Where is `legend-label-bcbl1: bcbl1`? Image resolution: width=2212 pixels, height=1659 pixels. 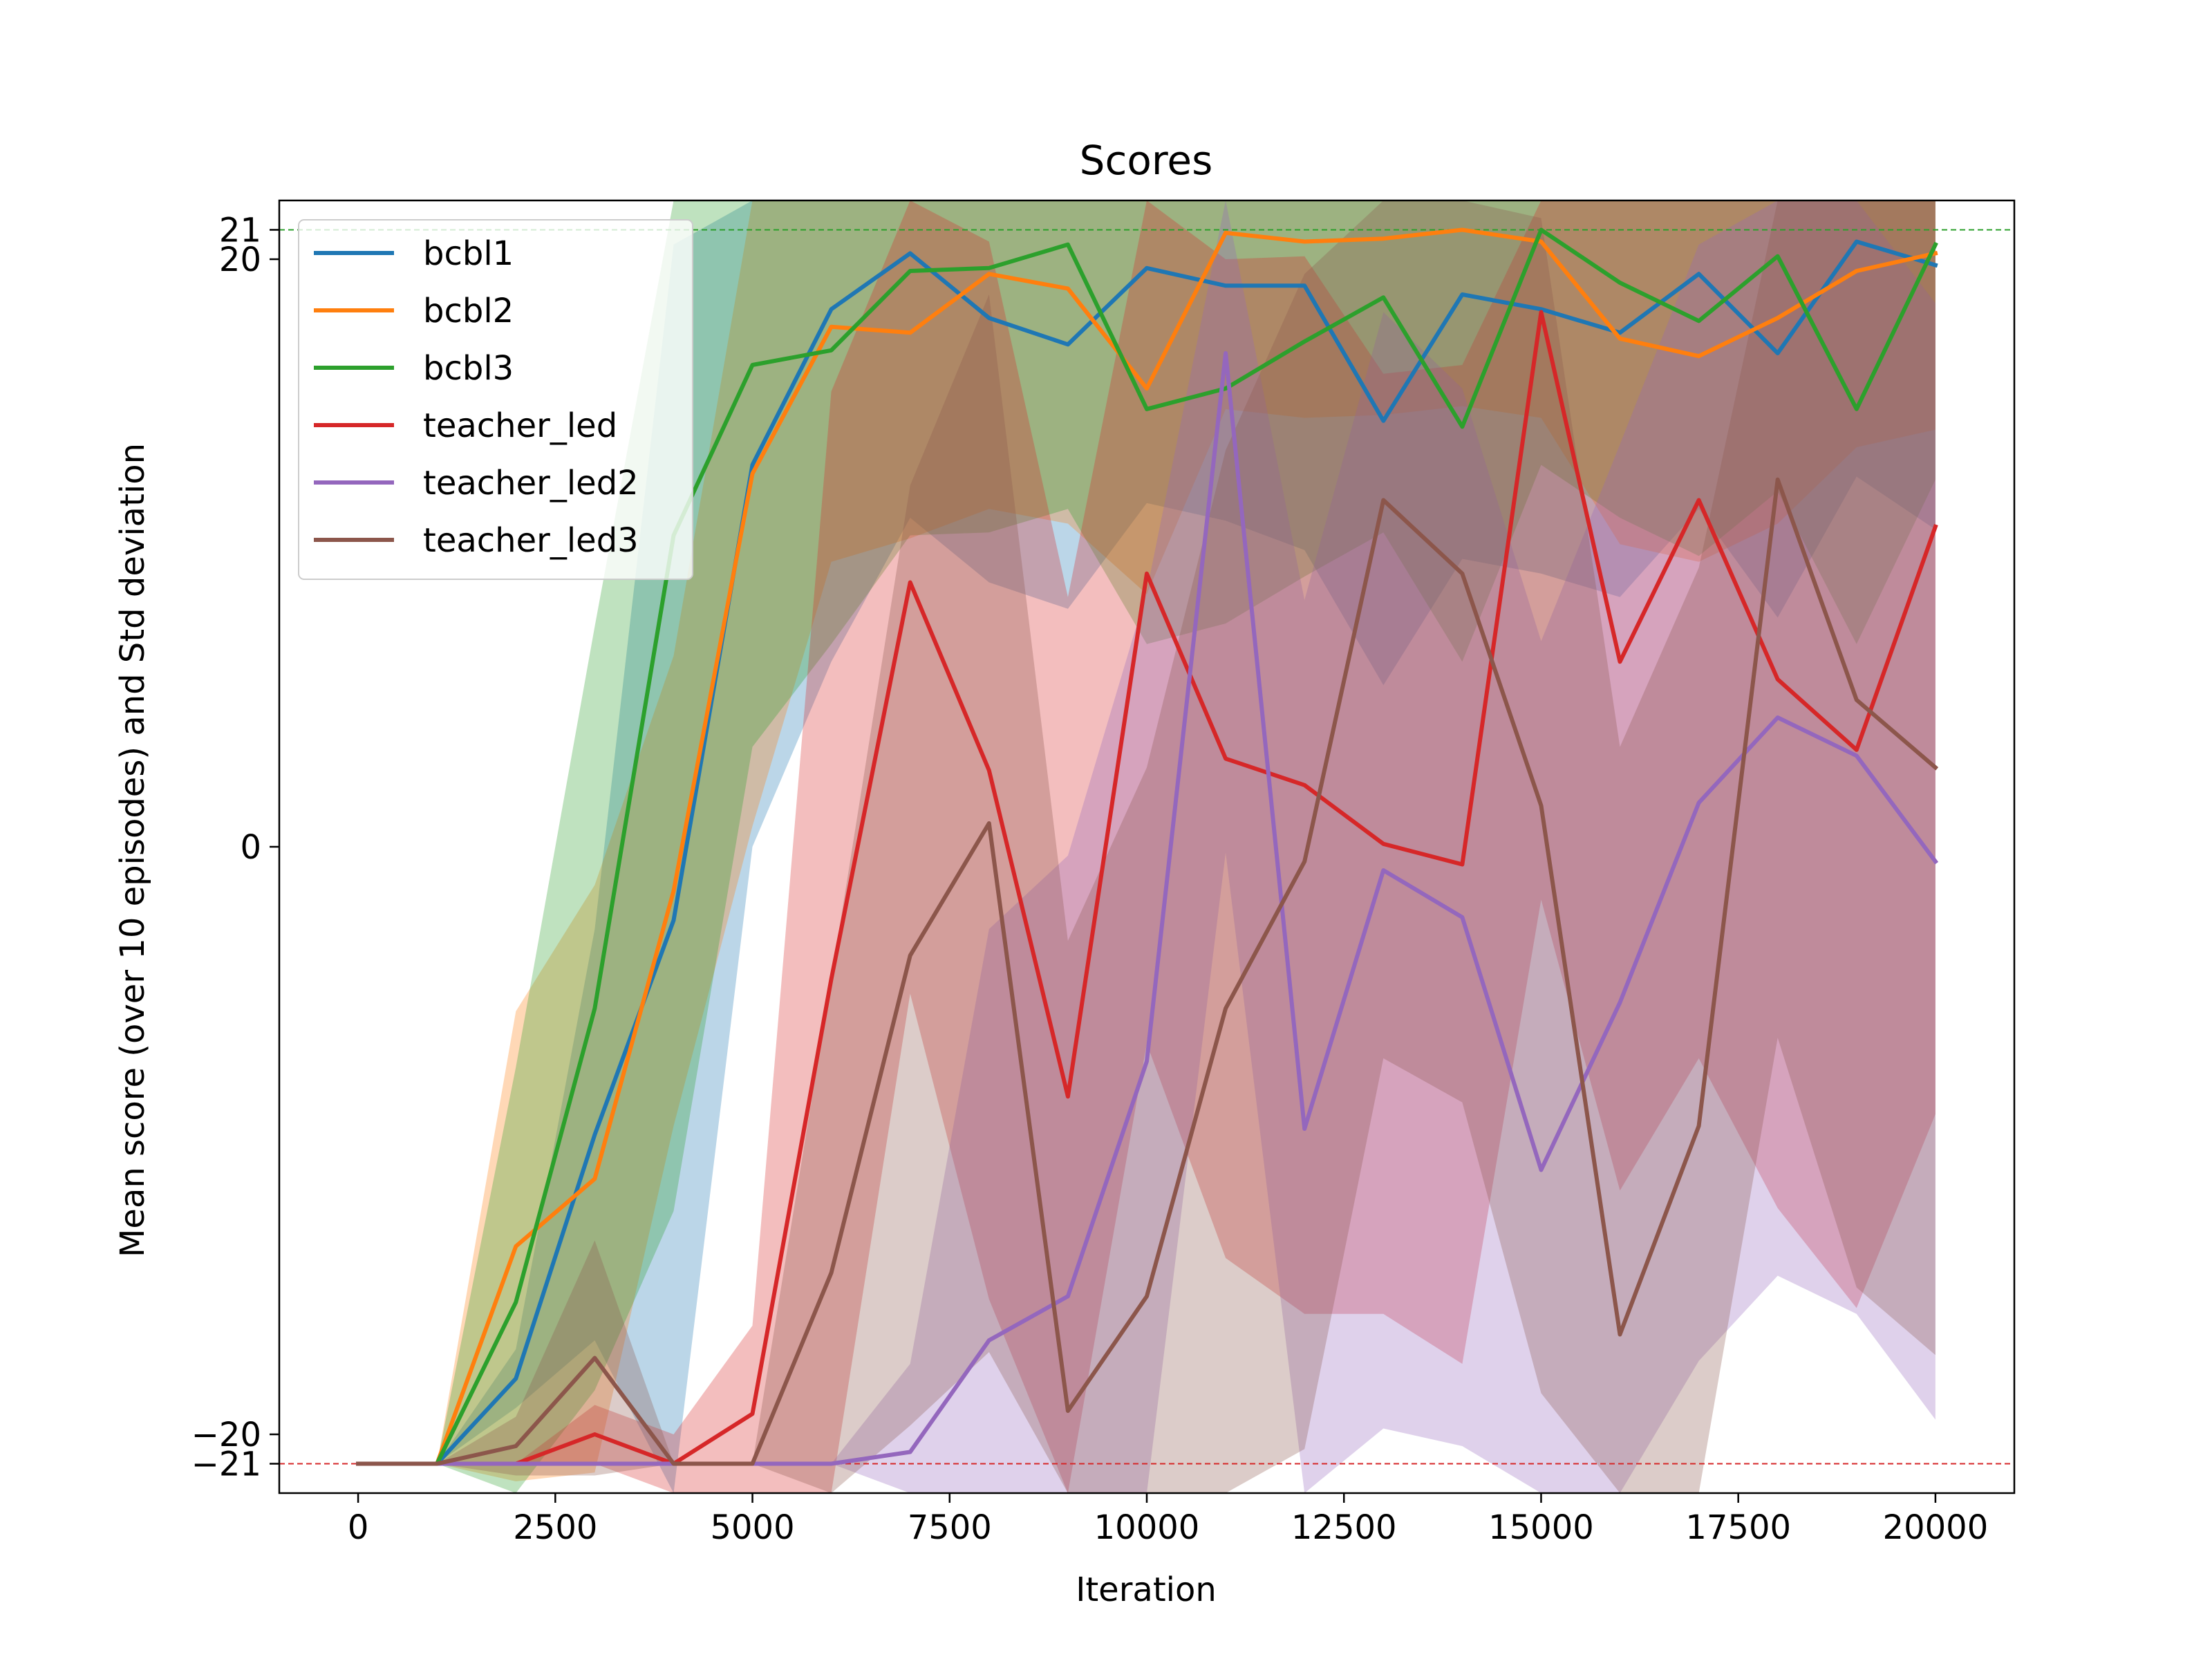 legend-label-bcbl1: bcbl1 is located at coordinates (468, 253).